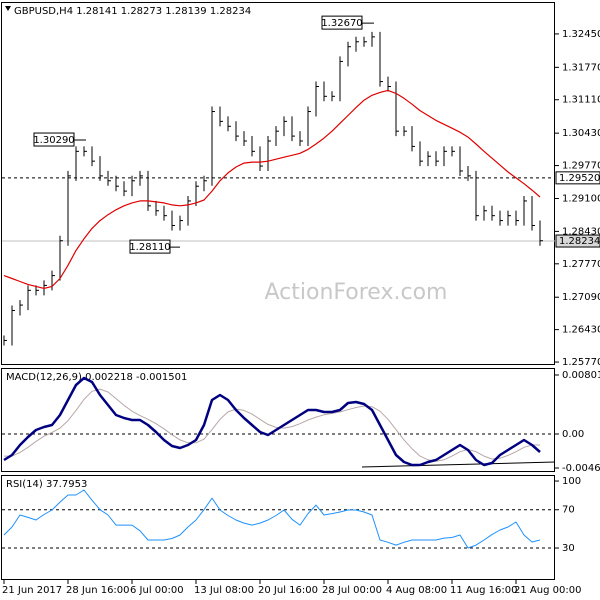  What do you see at coordinates (352, 590) in the screenshot?
I see `x-tick-label: 28 Jul 00:00` at bounding box center [352, 590].